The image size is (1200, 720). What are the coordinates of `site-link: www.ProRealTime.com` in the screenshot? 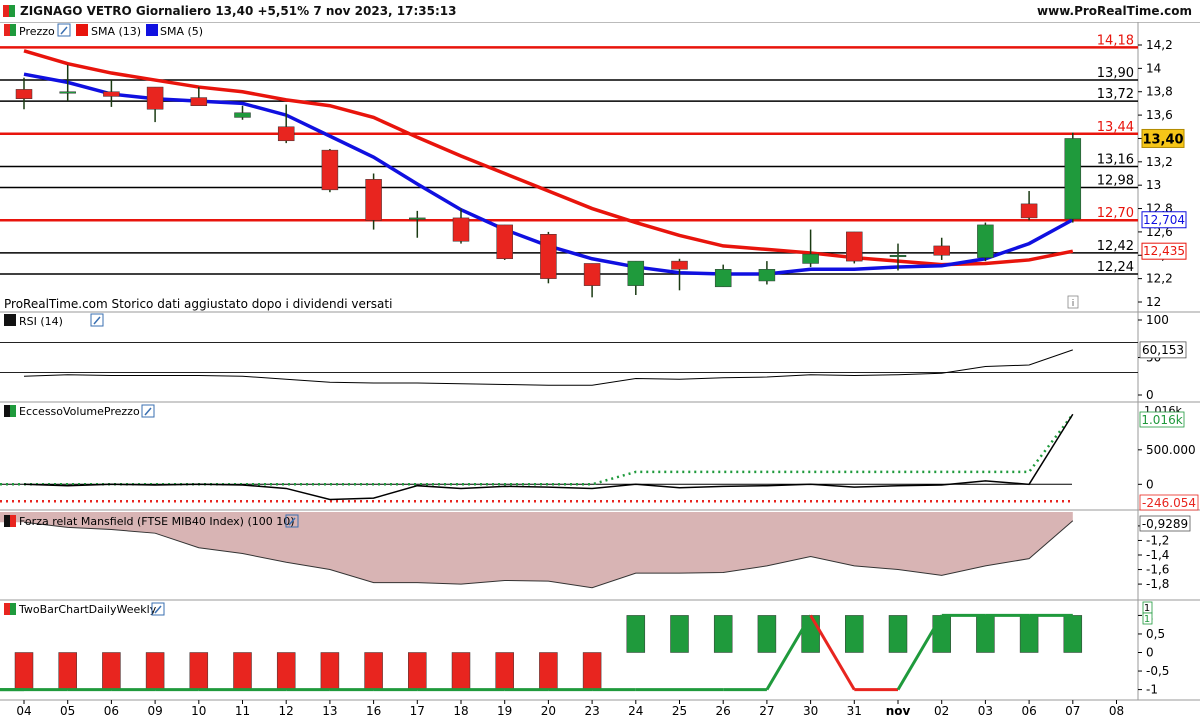 It's located at (1114, 11).